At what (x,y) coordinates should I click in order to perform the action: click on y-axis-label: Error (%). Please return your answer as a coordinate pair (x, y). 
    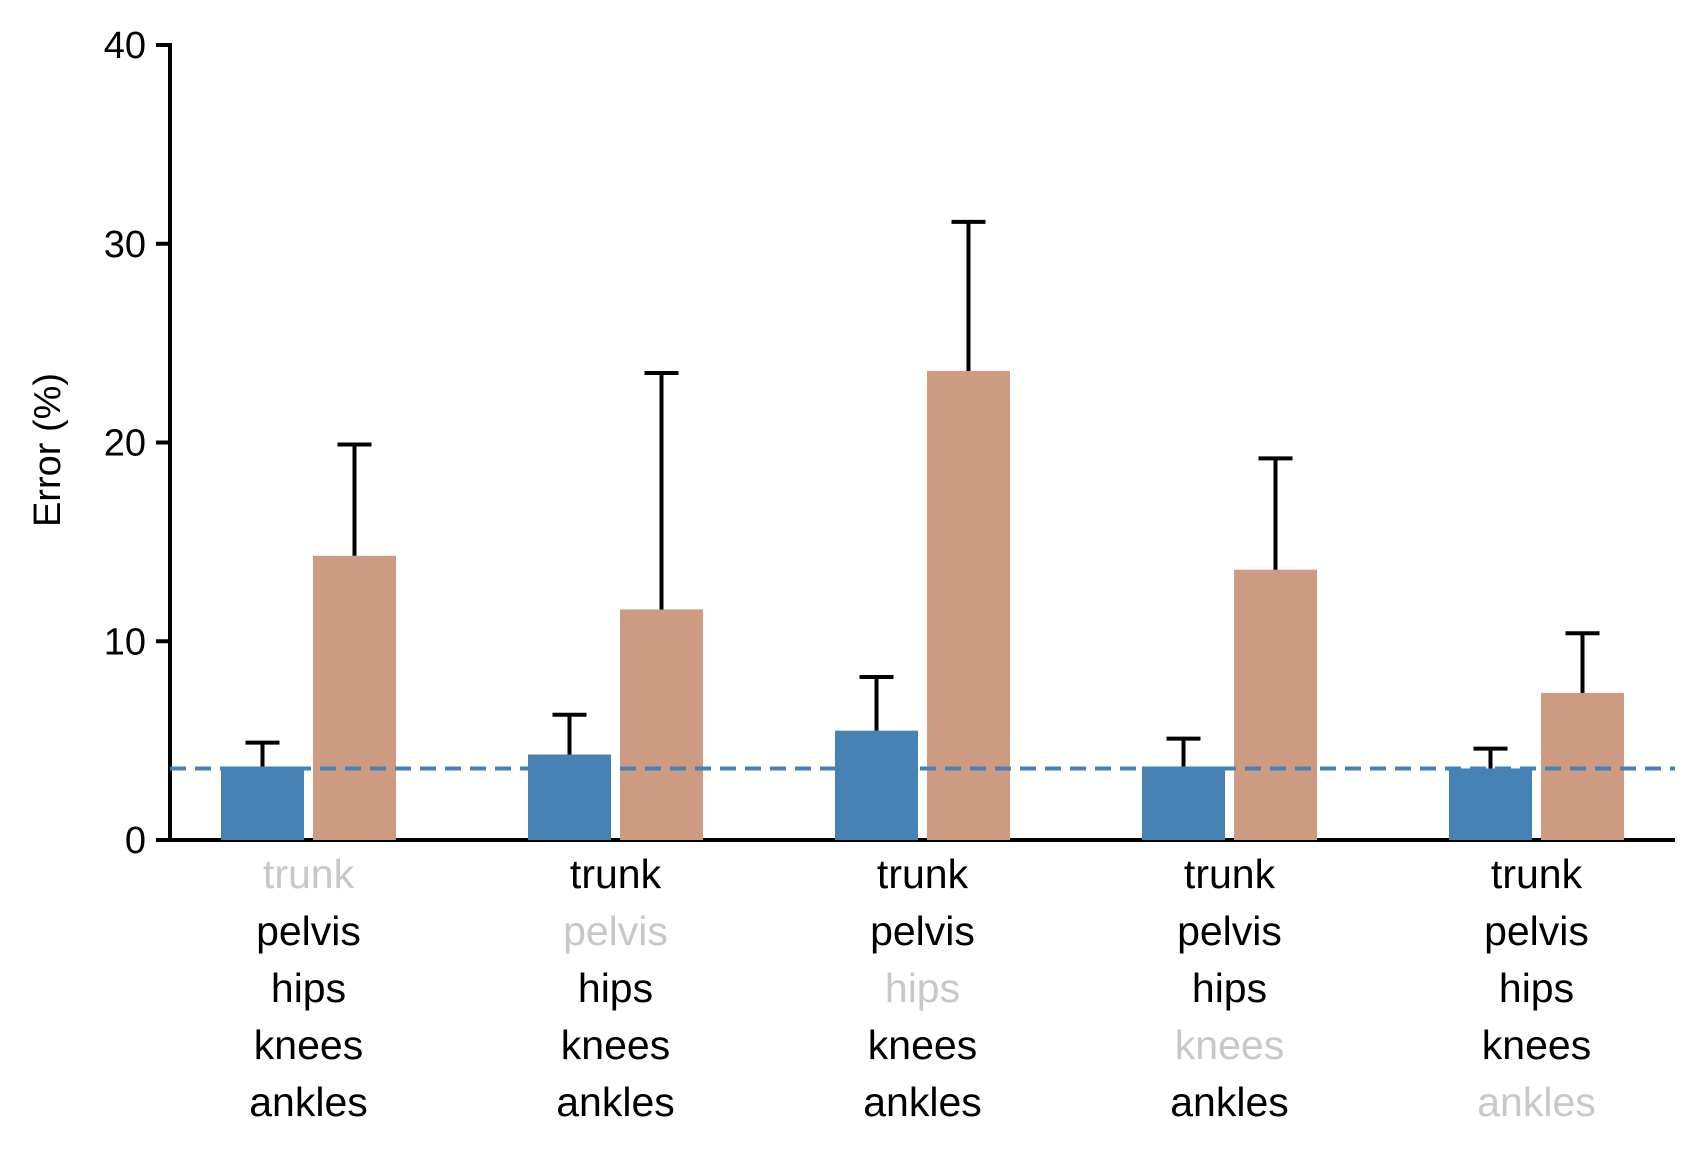
    Looking at the image, I should click on (48, 450).